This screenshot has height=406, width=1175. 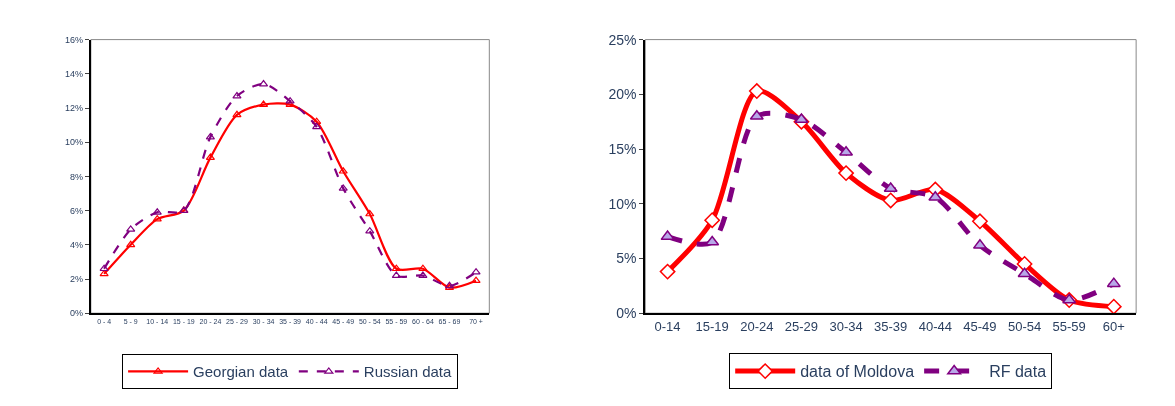 What do you see at coordinates (622, 148) in the screenshot?
I see `y-tick-label: 15%` at bounding box center [622, 148].